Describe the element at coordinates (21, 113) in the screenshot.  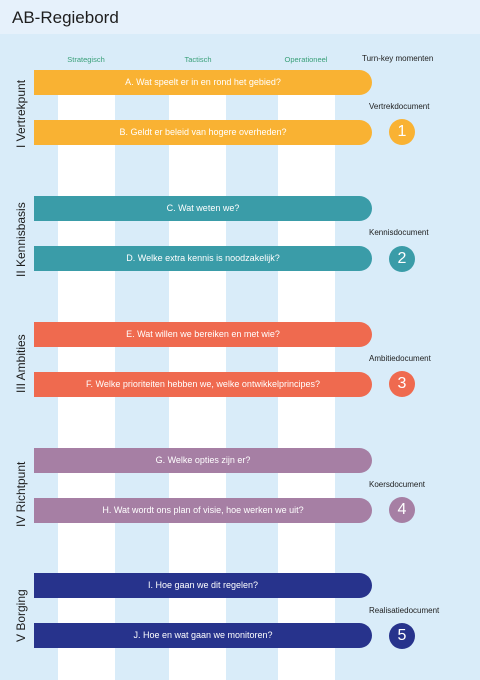
I see `phase-label-vertrekpunt: I Vertrekpunt` at that location.